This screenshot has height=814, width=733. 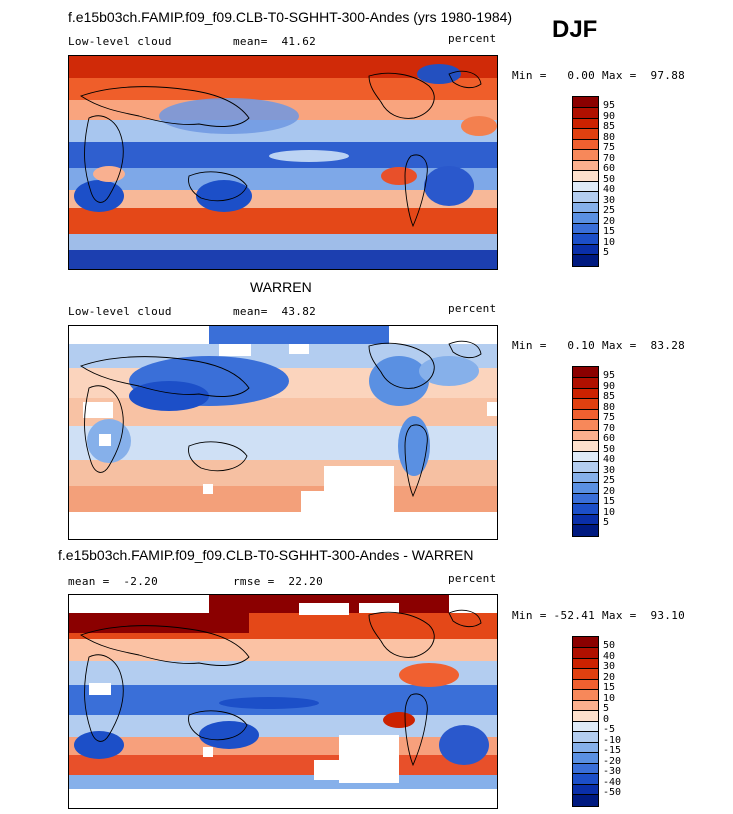 I want to click on panel-1-tick: 25, so click(x=609, y=210).